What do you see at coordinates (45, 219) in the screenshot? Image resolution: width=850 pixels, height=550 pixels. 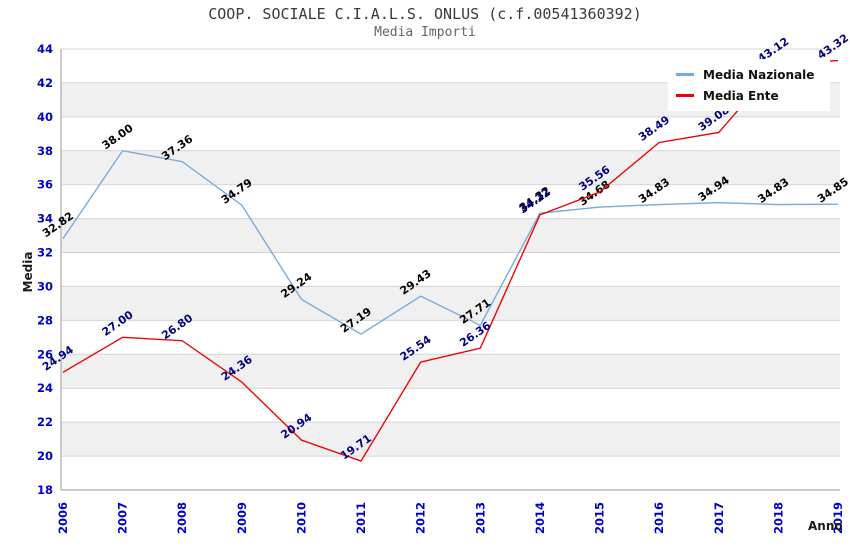 I see `svg-text: 34` at bounding box center [45, 219].